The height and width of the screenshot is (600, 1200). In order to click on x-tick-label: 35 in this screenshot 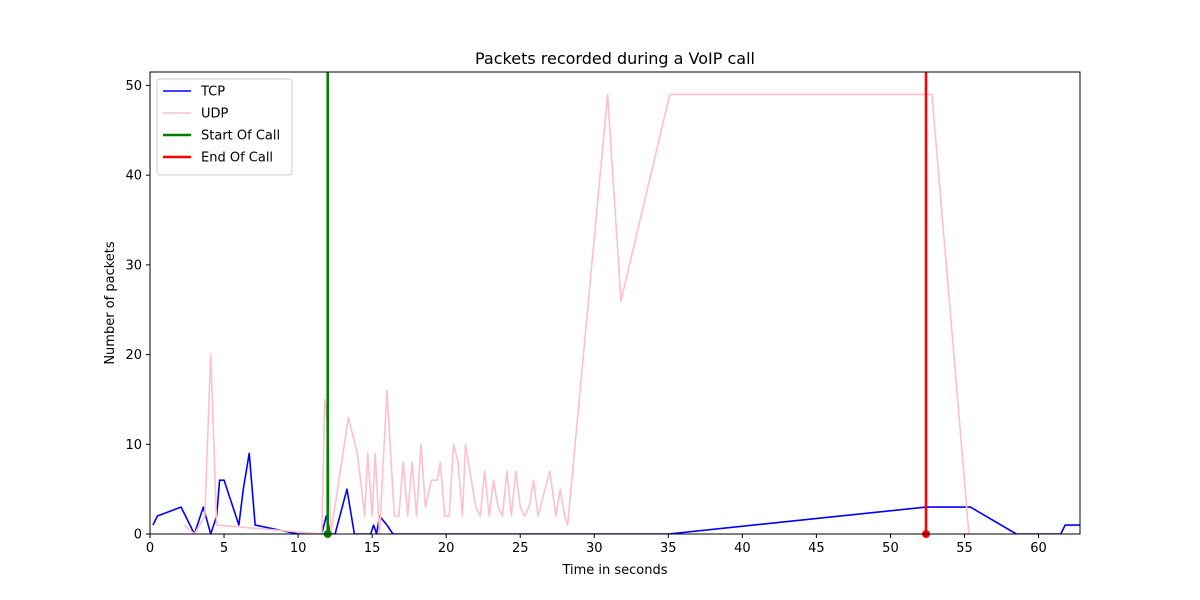, I will do `click(668, 548)`.